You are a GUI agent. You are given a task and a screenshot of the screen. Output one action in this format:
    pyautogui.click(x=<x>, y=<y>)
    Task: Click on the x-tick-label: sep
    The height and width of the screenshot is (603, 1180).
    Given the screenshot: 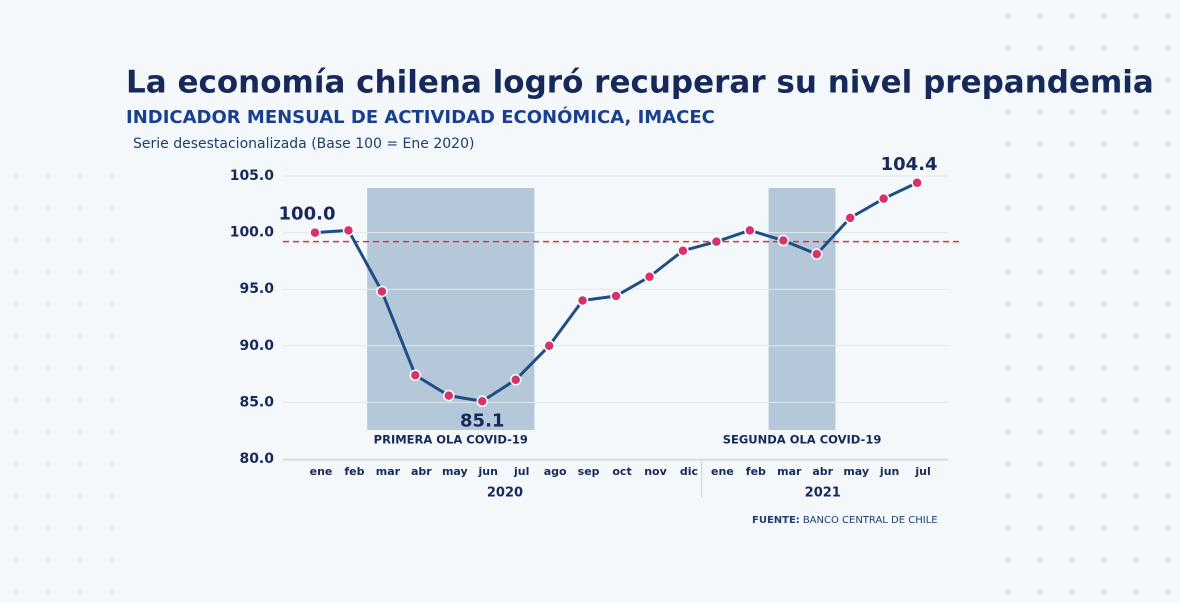 What is the action you would take?
    pyautogui.click(x=589, y=471)
    